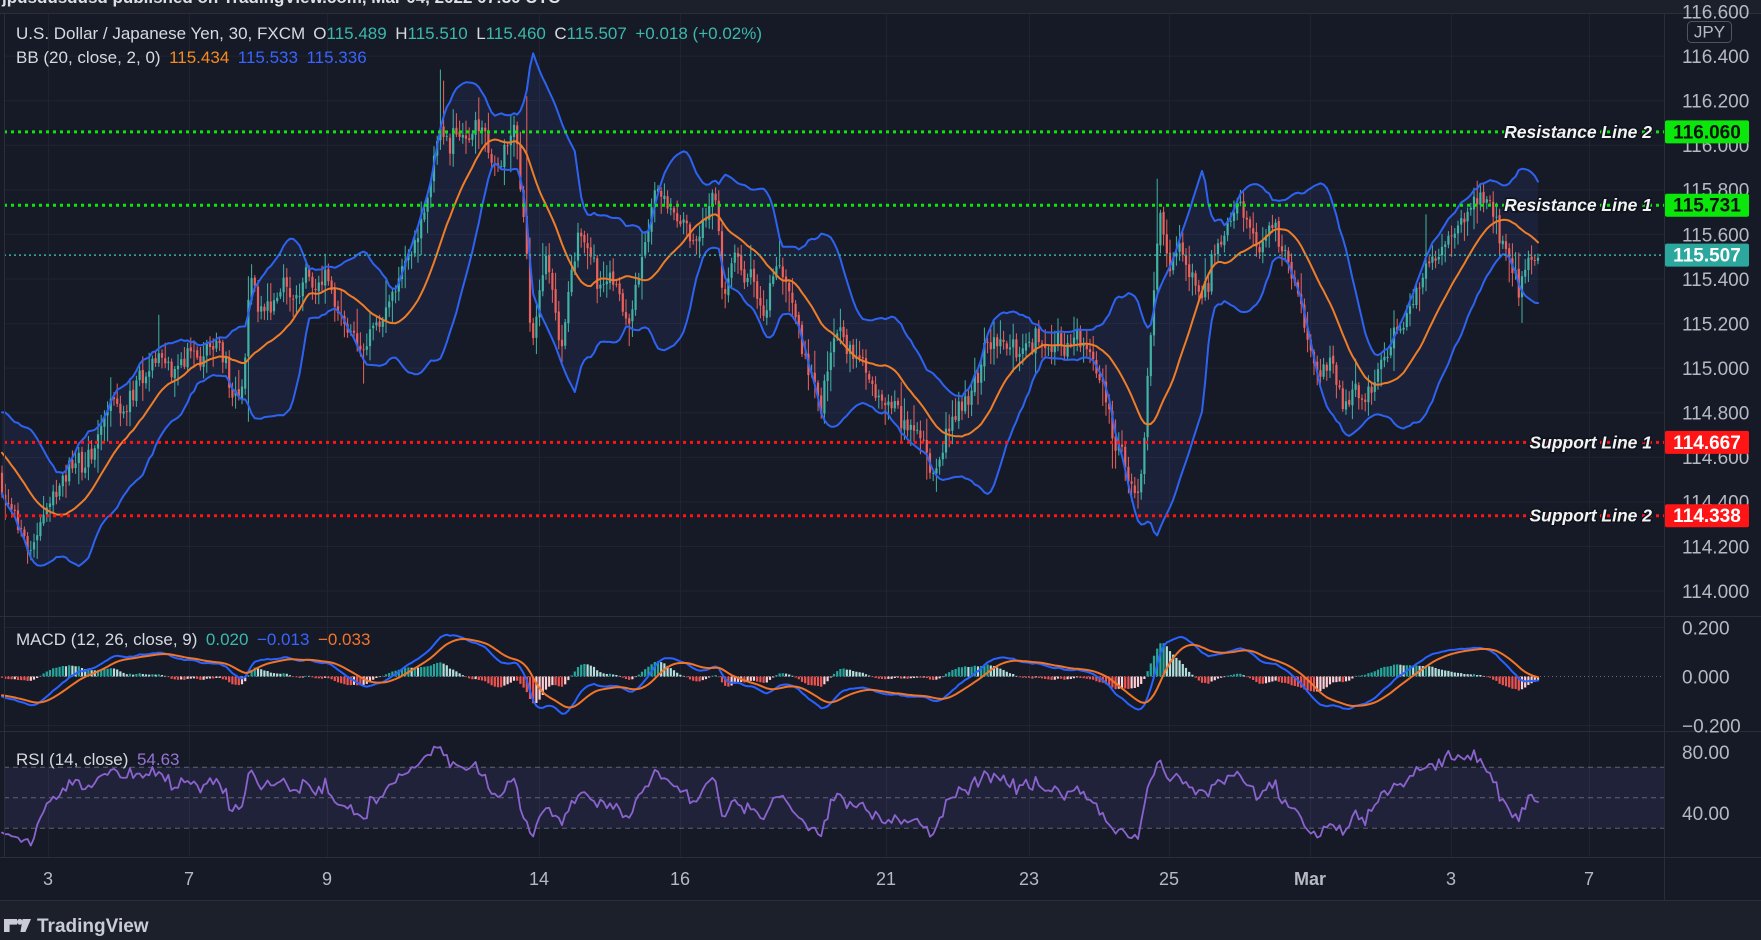 The height and width of the screenshot is (940, 1761). What do you see at coordinates (1706, 677) in the screenshot?
I see `svg-text: 0.000` at bounding box center [1706, 677].